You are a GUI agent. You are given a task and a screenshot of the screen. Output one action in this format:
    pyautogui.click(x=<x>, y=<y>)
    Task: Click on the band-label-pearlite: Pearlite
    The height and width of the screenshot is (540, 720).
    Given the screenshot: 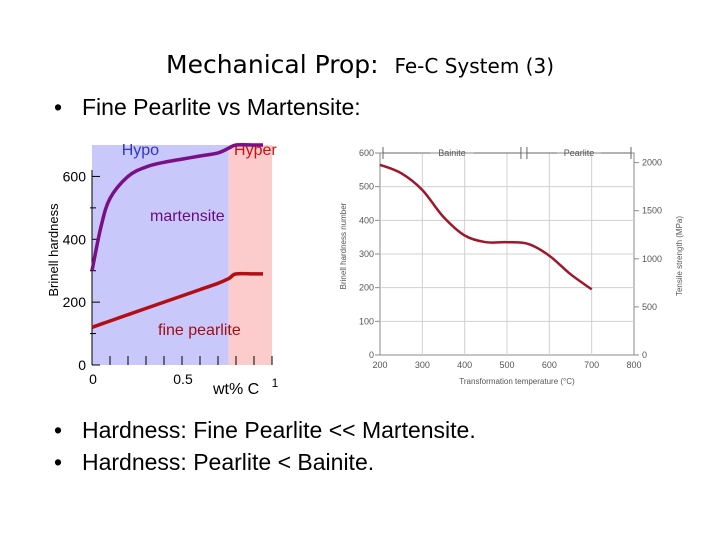 What is the action you would take?
    pyautogui.click(x=579, y=153)
    